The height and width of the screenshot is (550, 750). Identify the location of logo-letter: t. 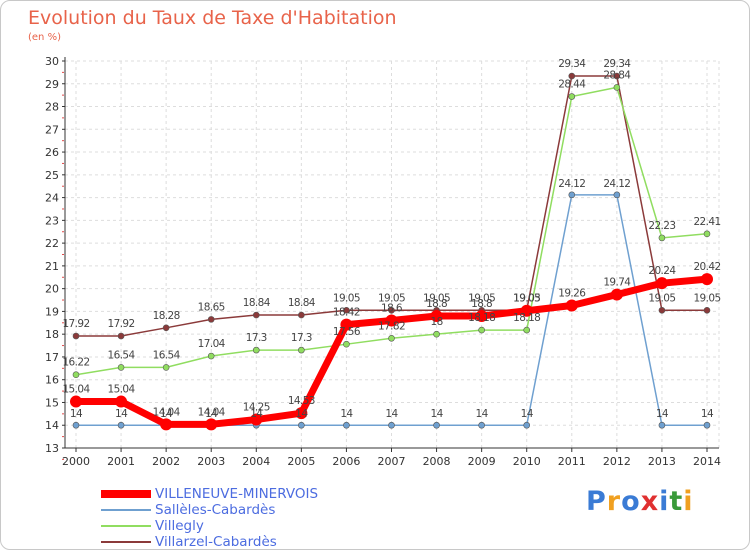
(676, 501).